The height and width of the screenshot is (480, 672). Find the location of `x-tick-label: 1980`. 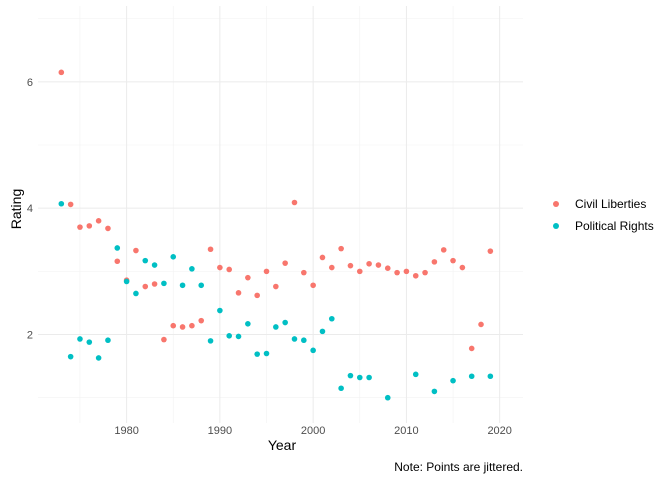

x-tick-label: 1980 is located at coordinates (126, 431).